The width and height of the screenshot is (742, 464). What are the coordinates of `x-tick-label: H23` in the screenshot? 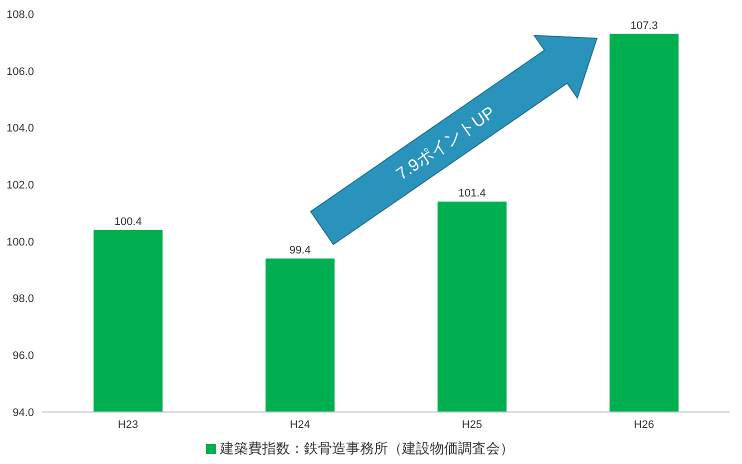 It's located at (128, 424).